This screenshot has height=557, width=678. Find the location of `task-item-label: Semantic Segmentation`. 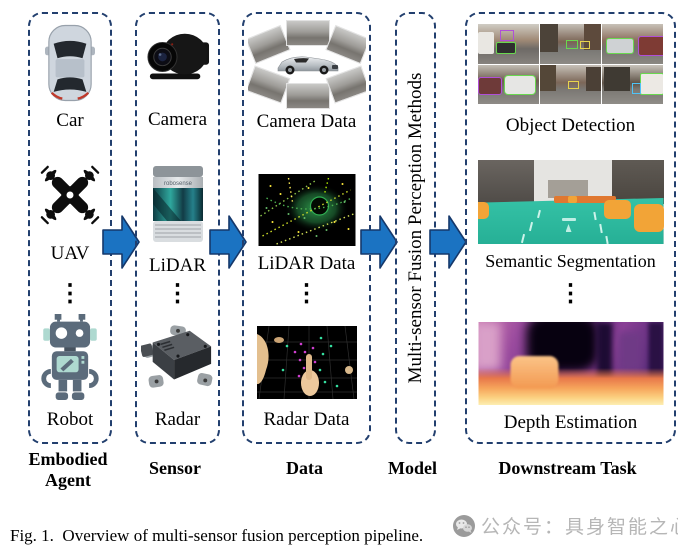

task-item-label: Semantic Segmentation is located at coordinates (570, 261).